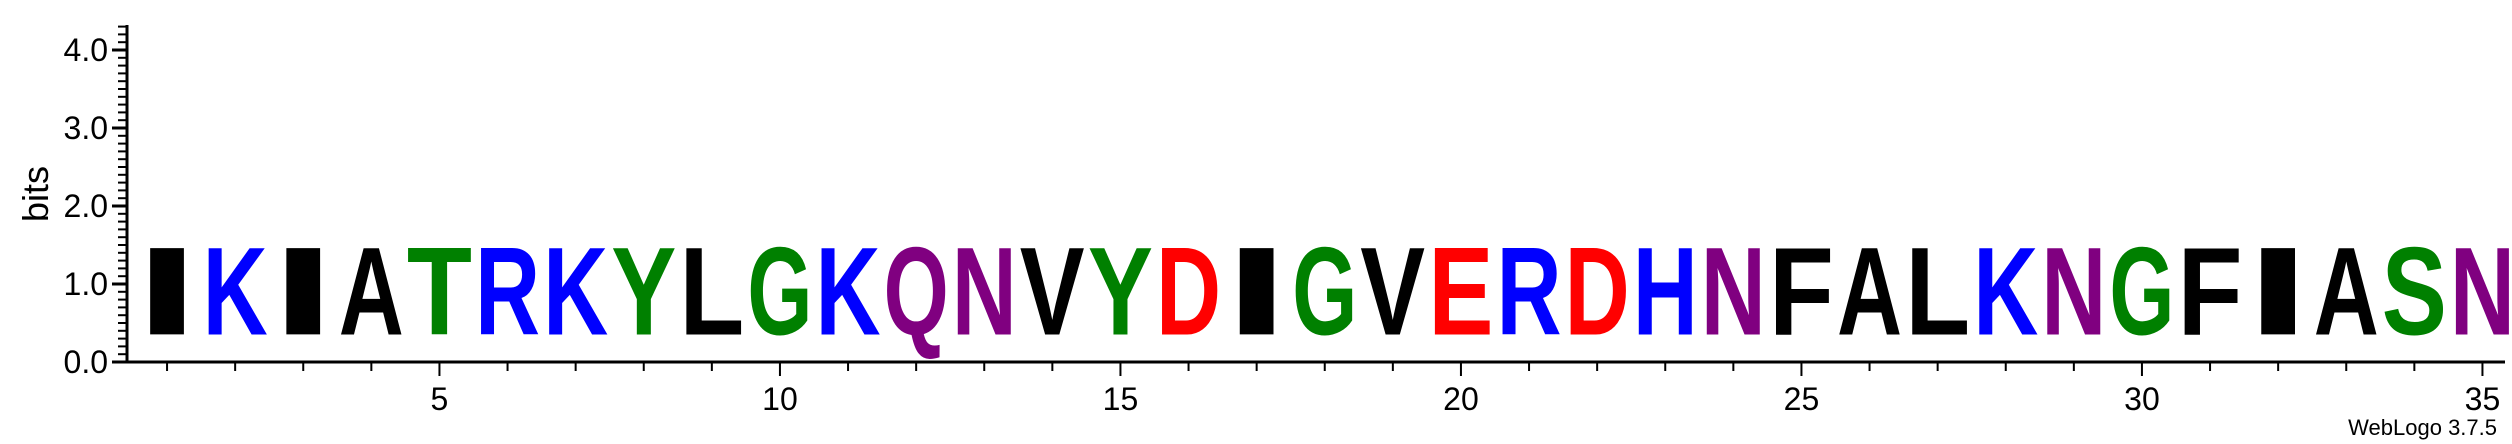  Describe the element at coordinates (2483, 399) in the screenshot. I see `x-tick-label: 35` at that location.